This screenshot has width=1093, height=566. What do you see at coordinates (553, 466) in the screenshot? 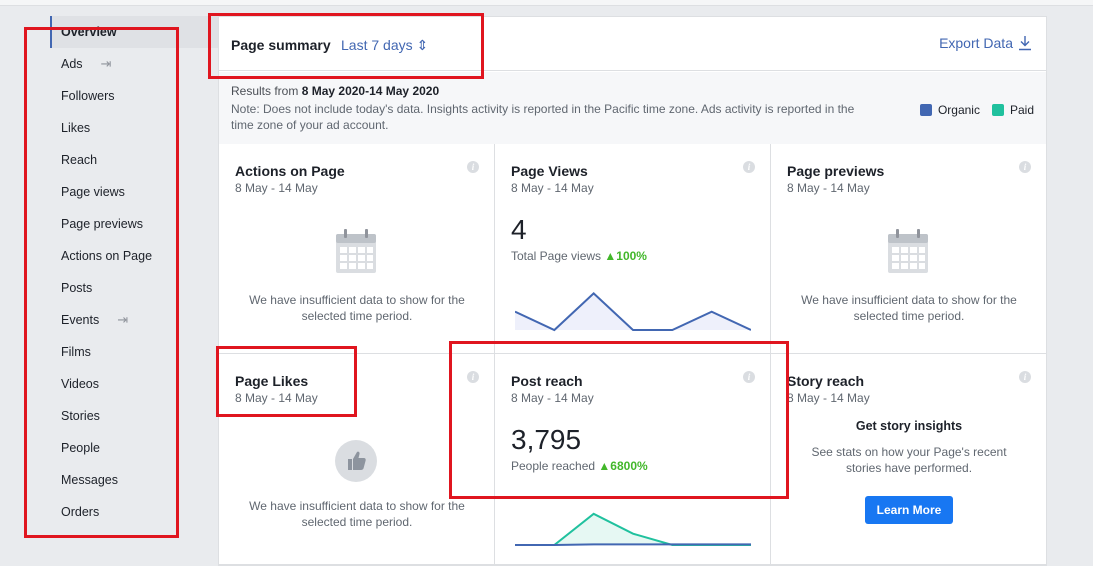
I see `metric-sub-label: People reached` at bounding box center [553, 466].